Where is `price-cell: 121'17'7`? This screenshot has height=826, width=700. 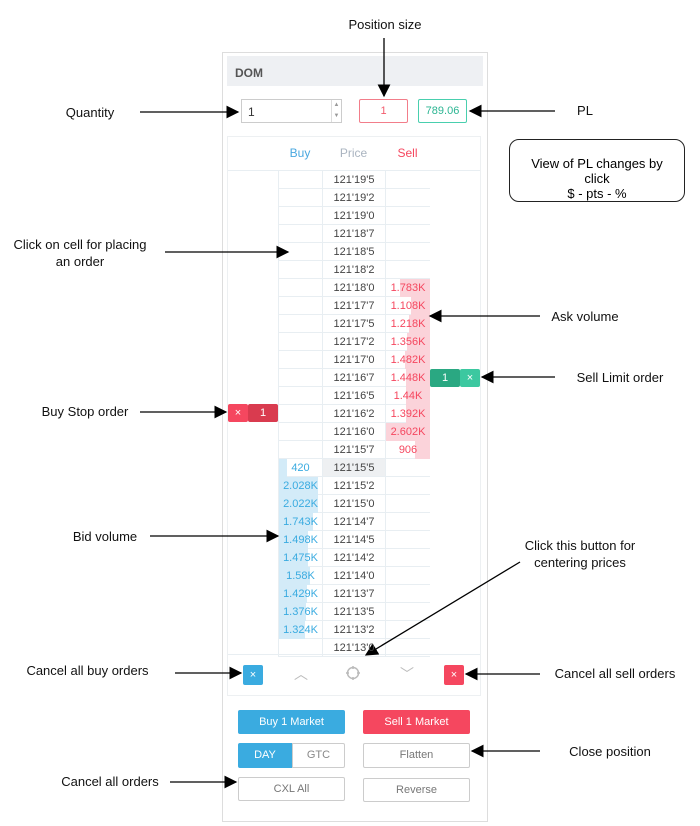
price-cell: 121'17'7 is located at coordinates (353, 306).